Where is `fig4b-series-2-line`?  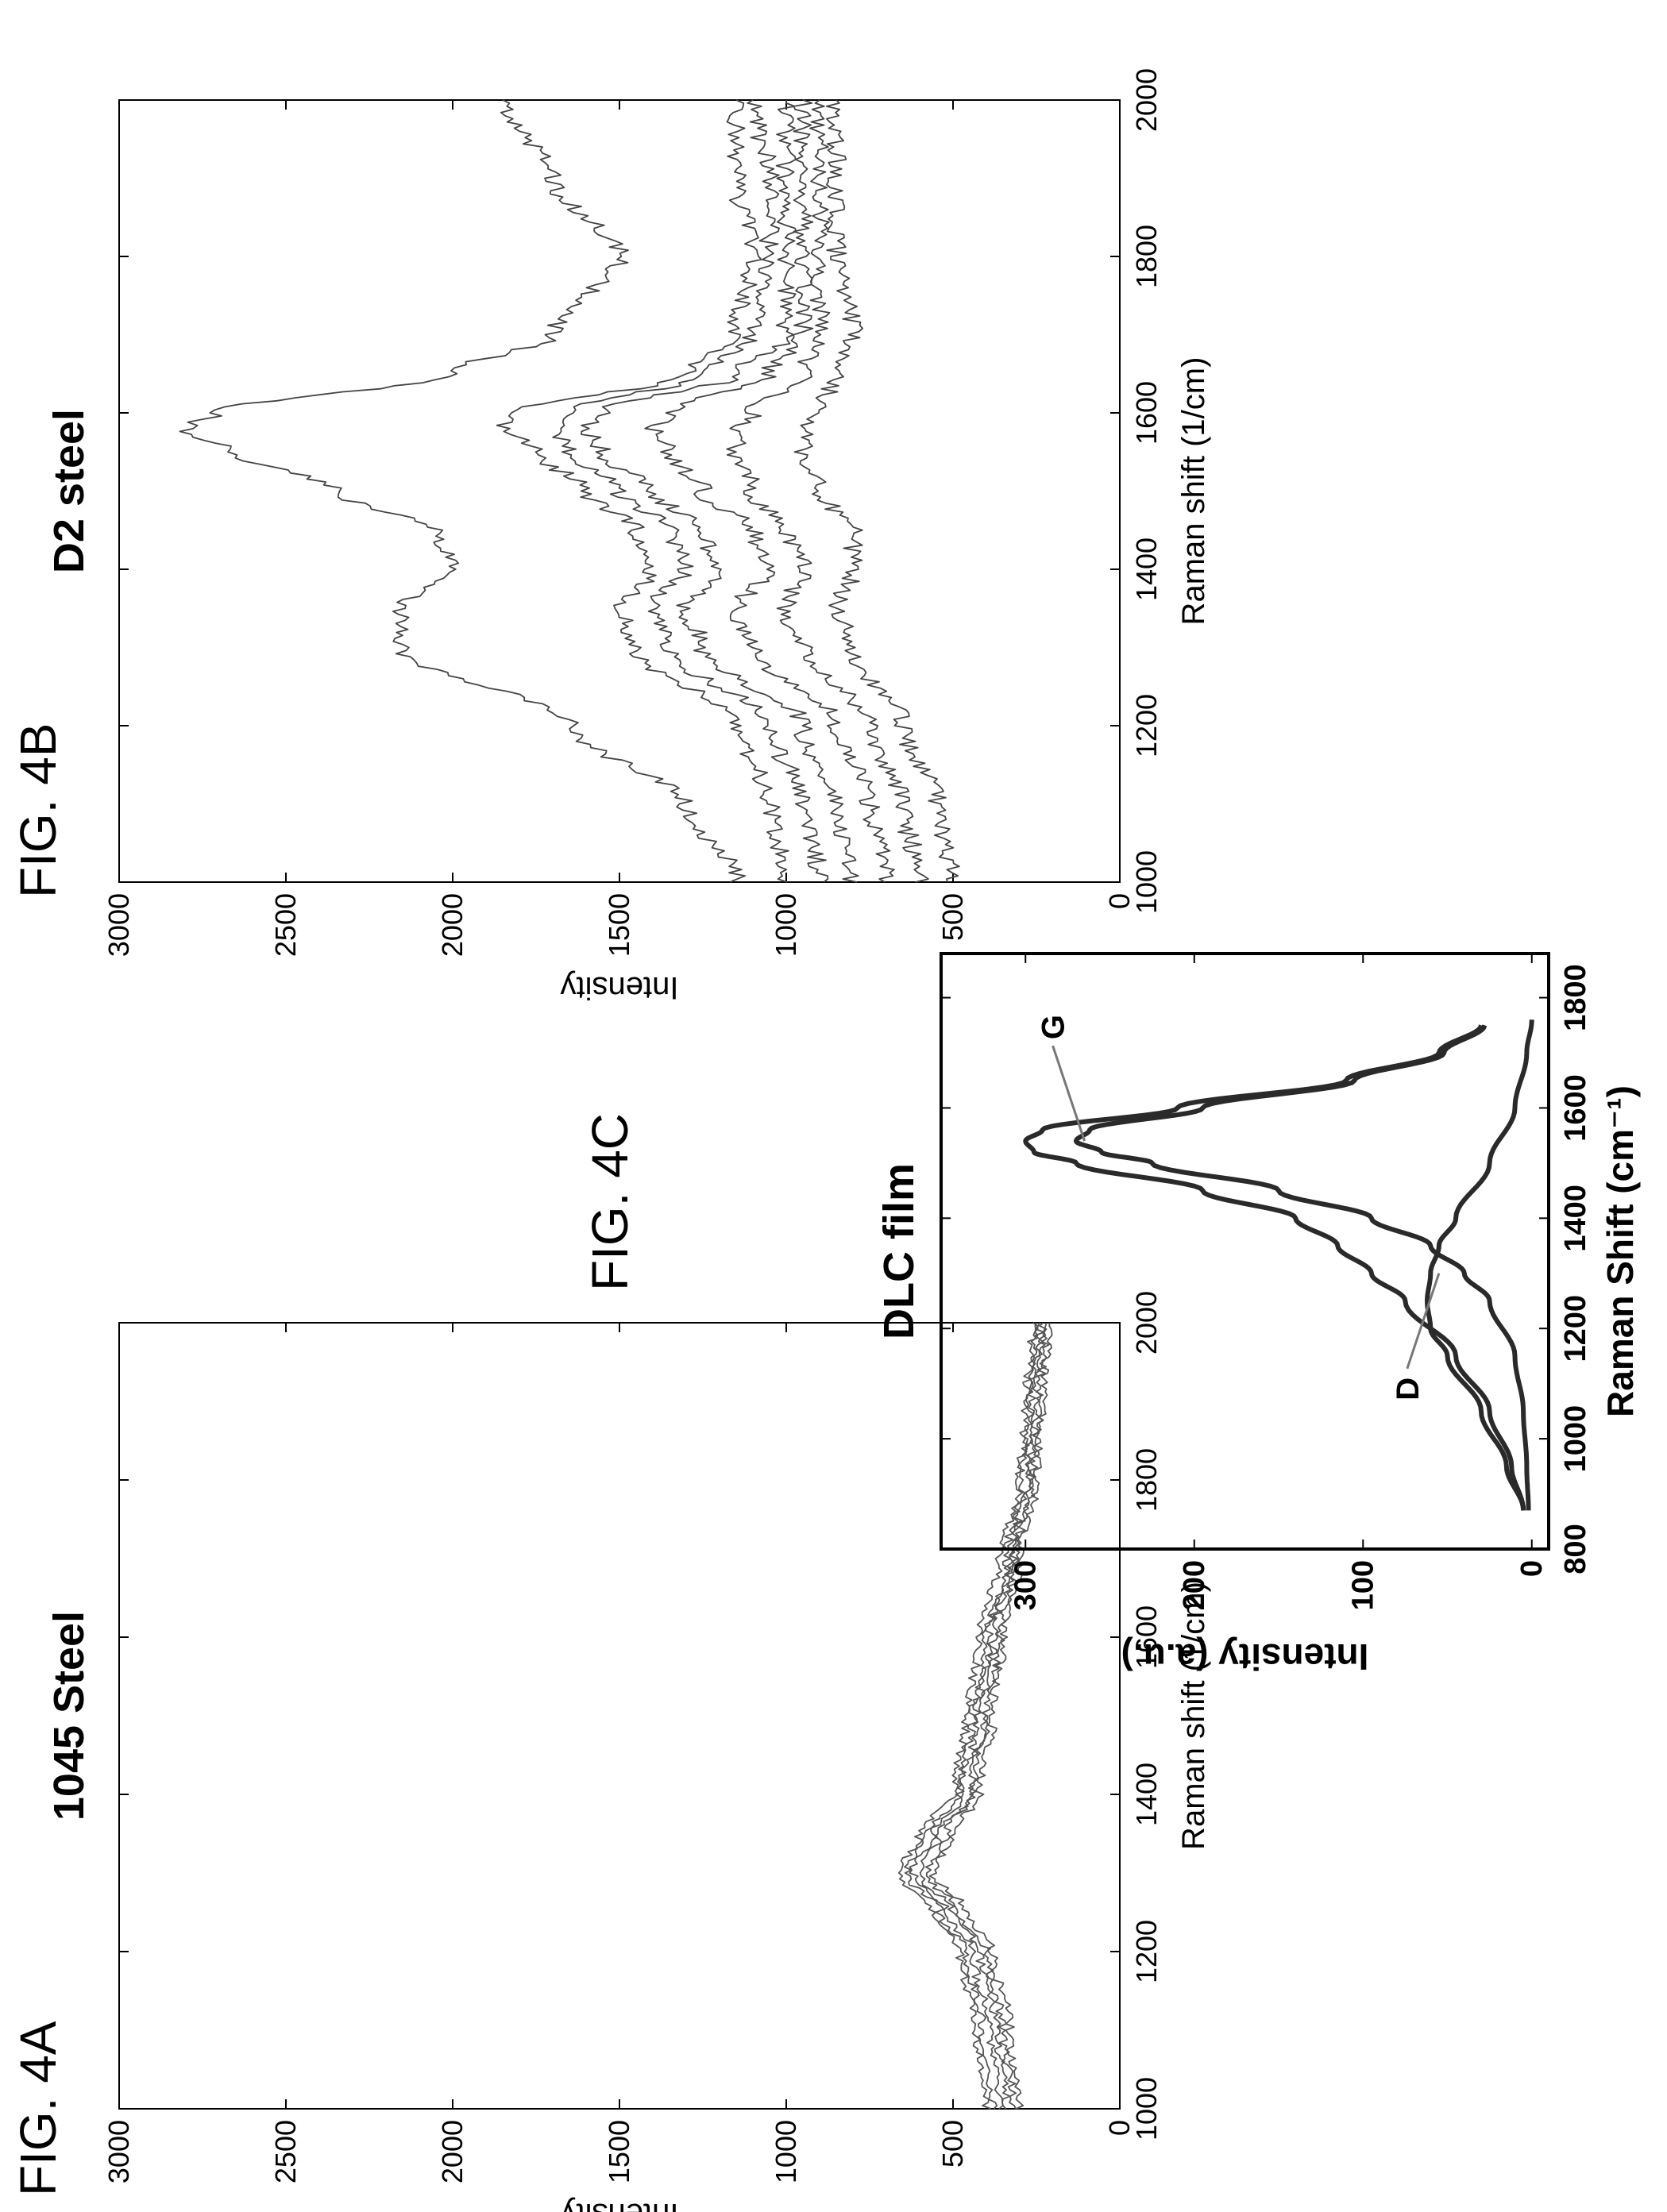 fig4b-series-2-line is located at coordinates (642, 491).